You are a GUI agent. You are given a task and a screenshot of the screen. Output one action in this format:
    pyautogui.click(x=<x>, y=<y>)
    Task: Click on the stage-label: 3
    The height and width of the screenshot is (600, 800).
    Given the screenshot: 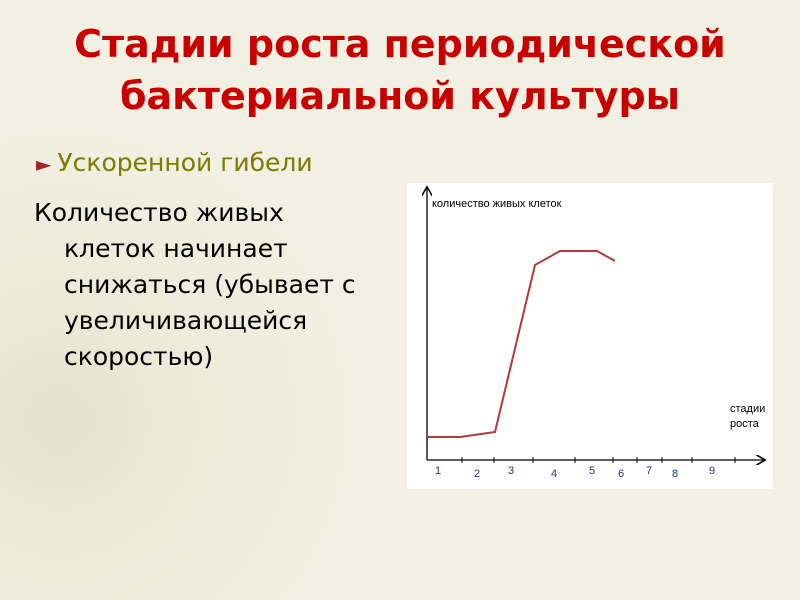 What is the action you would take?
    pyautogui.click(x=511, y=471)
    